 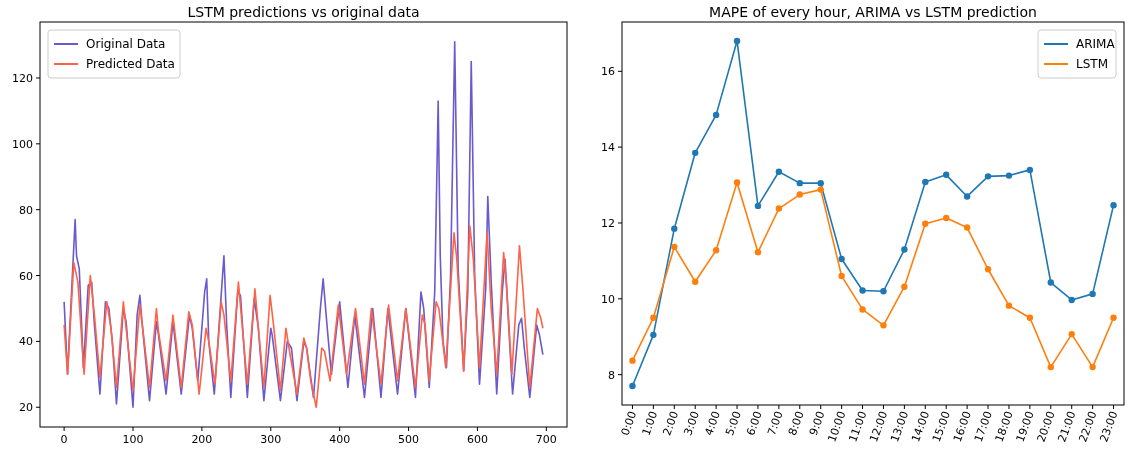 What do you see at coordinates (629, 423) in the screenshot?
I see `x-tick-label: 0:00` at bounding box center [629, 423].